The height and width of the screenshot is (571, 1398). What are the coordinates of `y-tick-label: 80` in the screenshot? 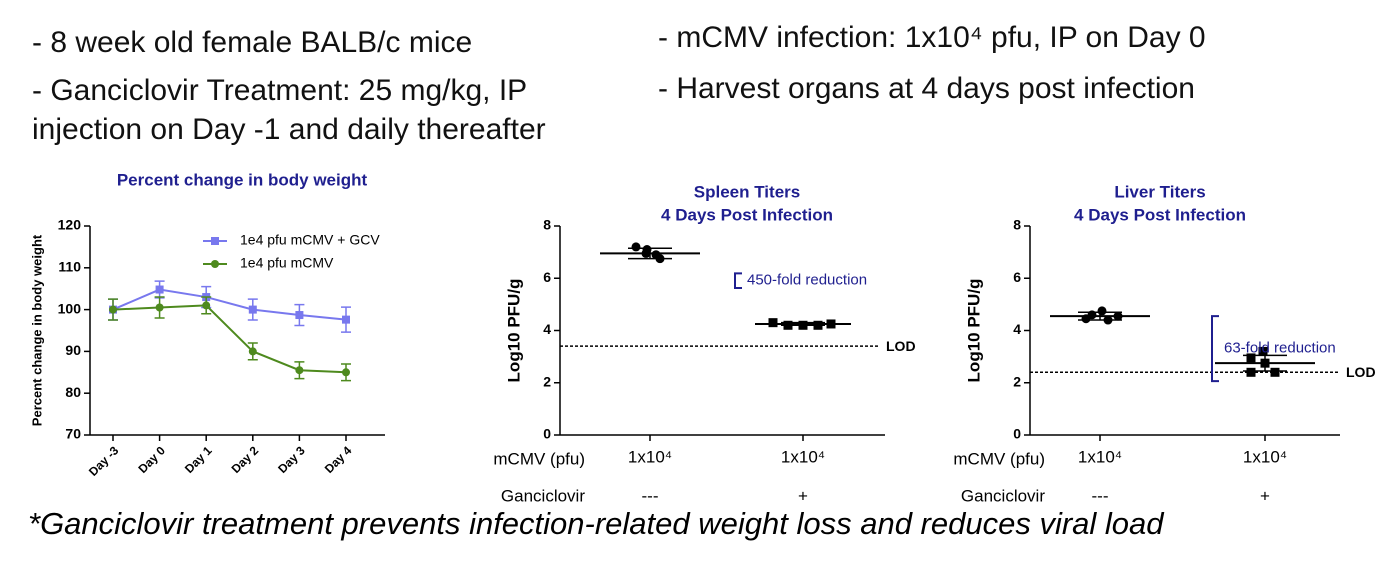 It's located at (73, 392).